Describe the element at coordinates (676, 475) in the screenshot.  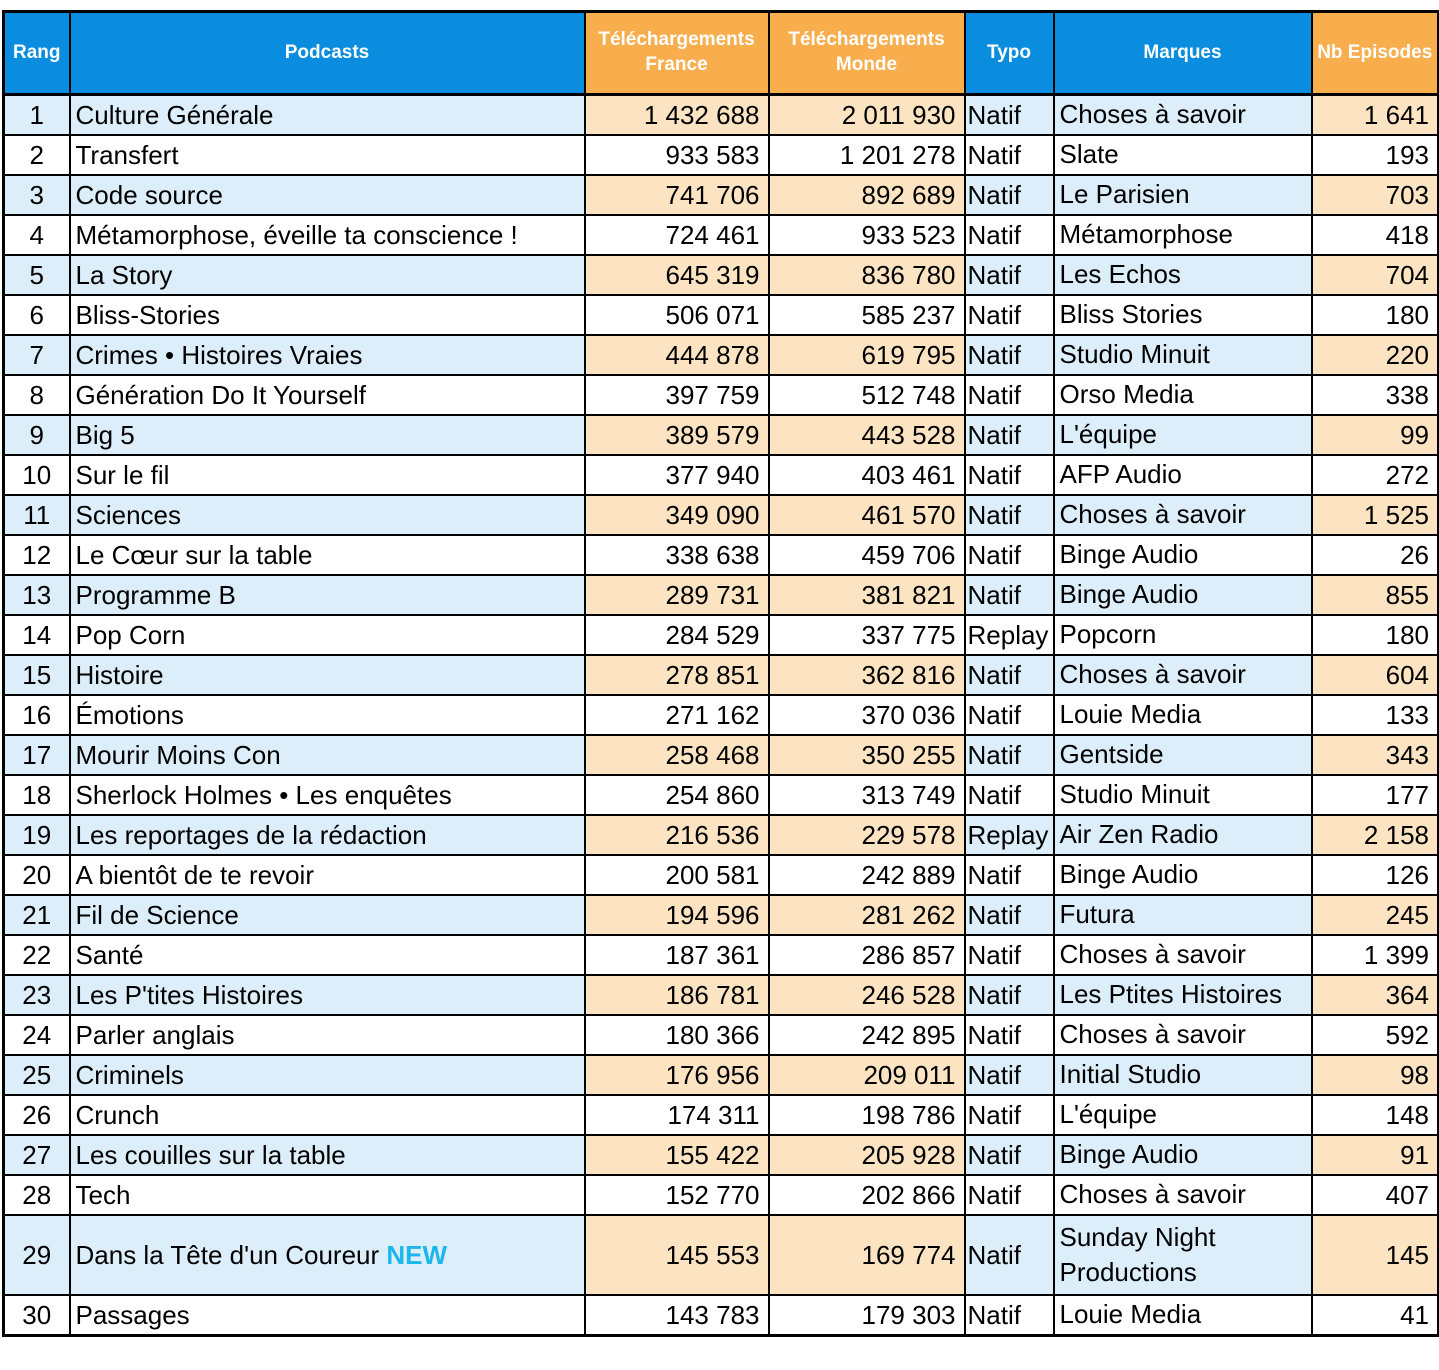
I see `cell-dl_france: 377 940` at that location.